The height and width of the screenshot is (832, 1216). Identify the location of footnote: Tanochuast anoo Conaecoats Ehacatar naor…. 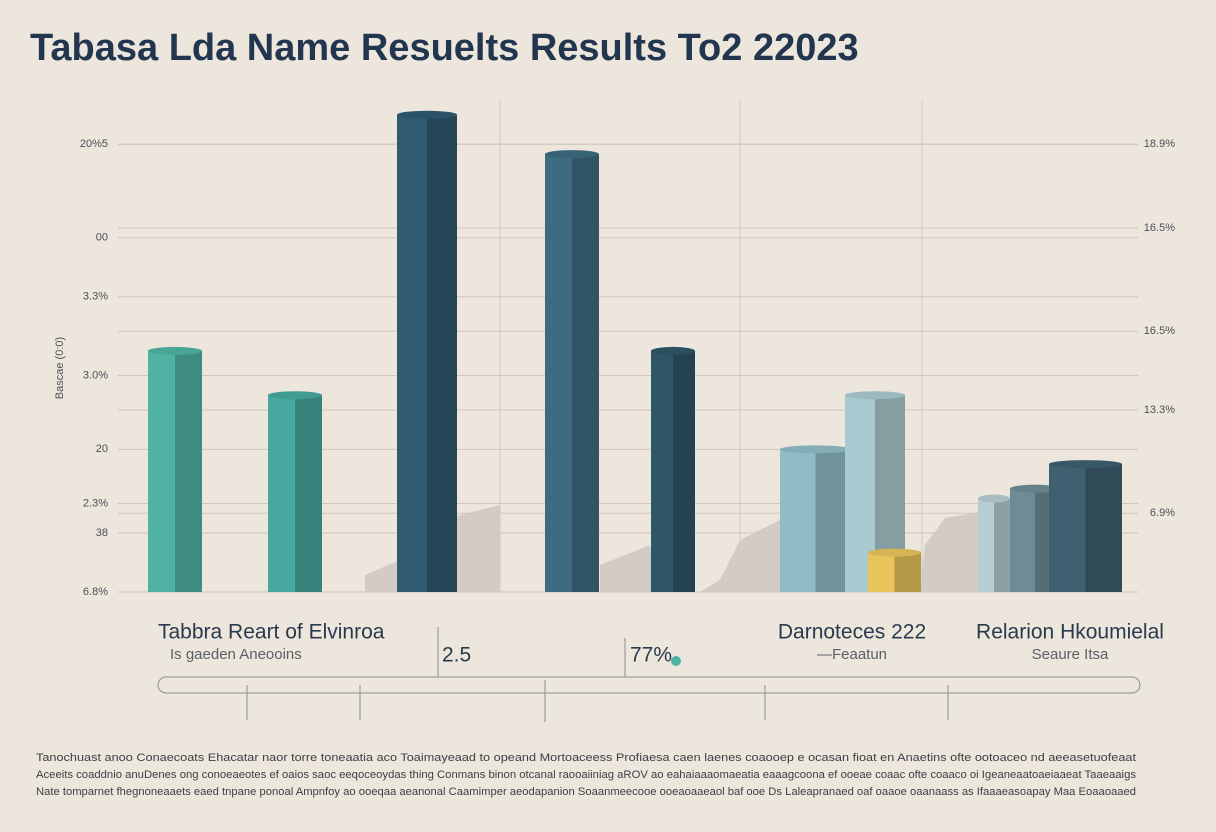
(586, 758).